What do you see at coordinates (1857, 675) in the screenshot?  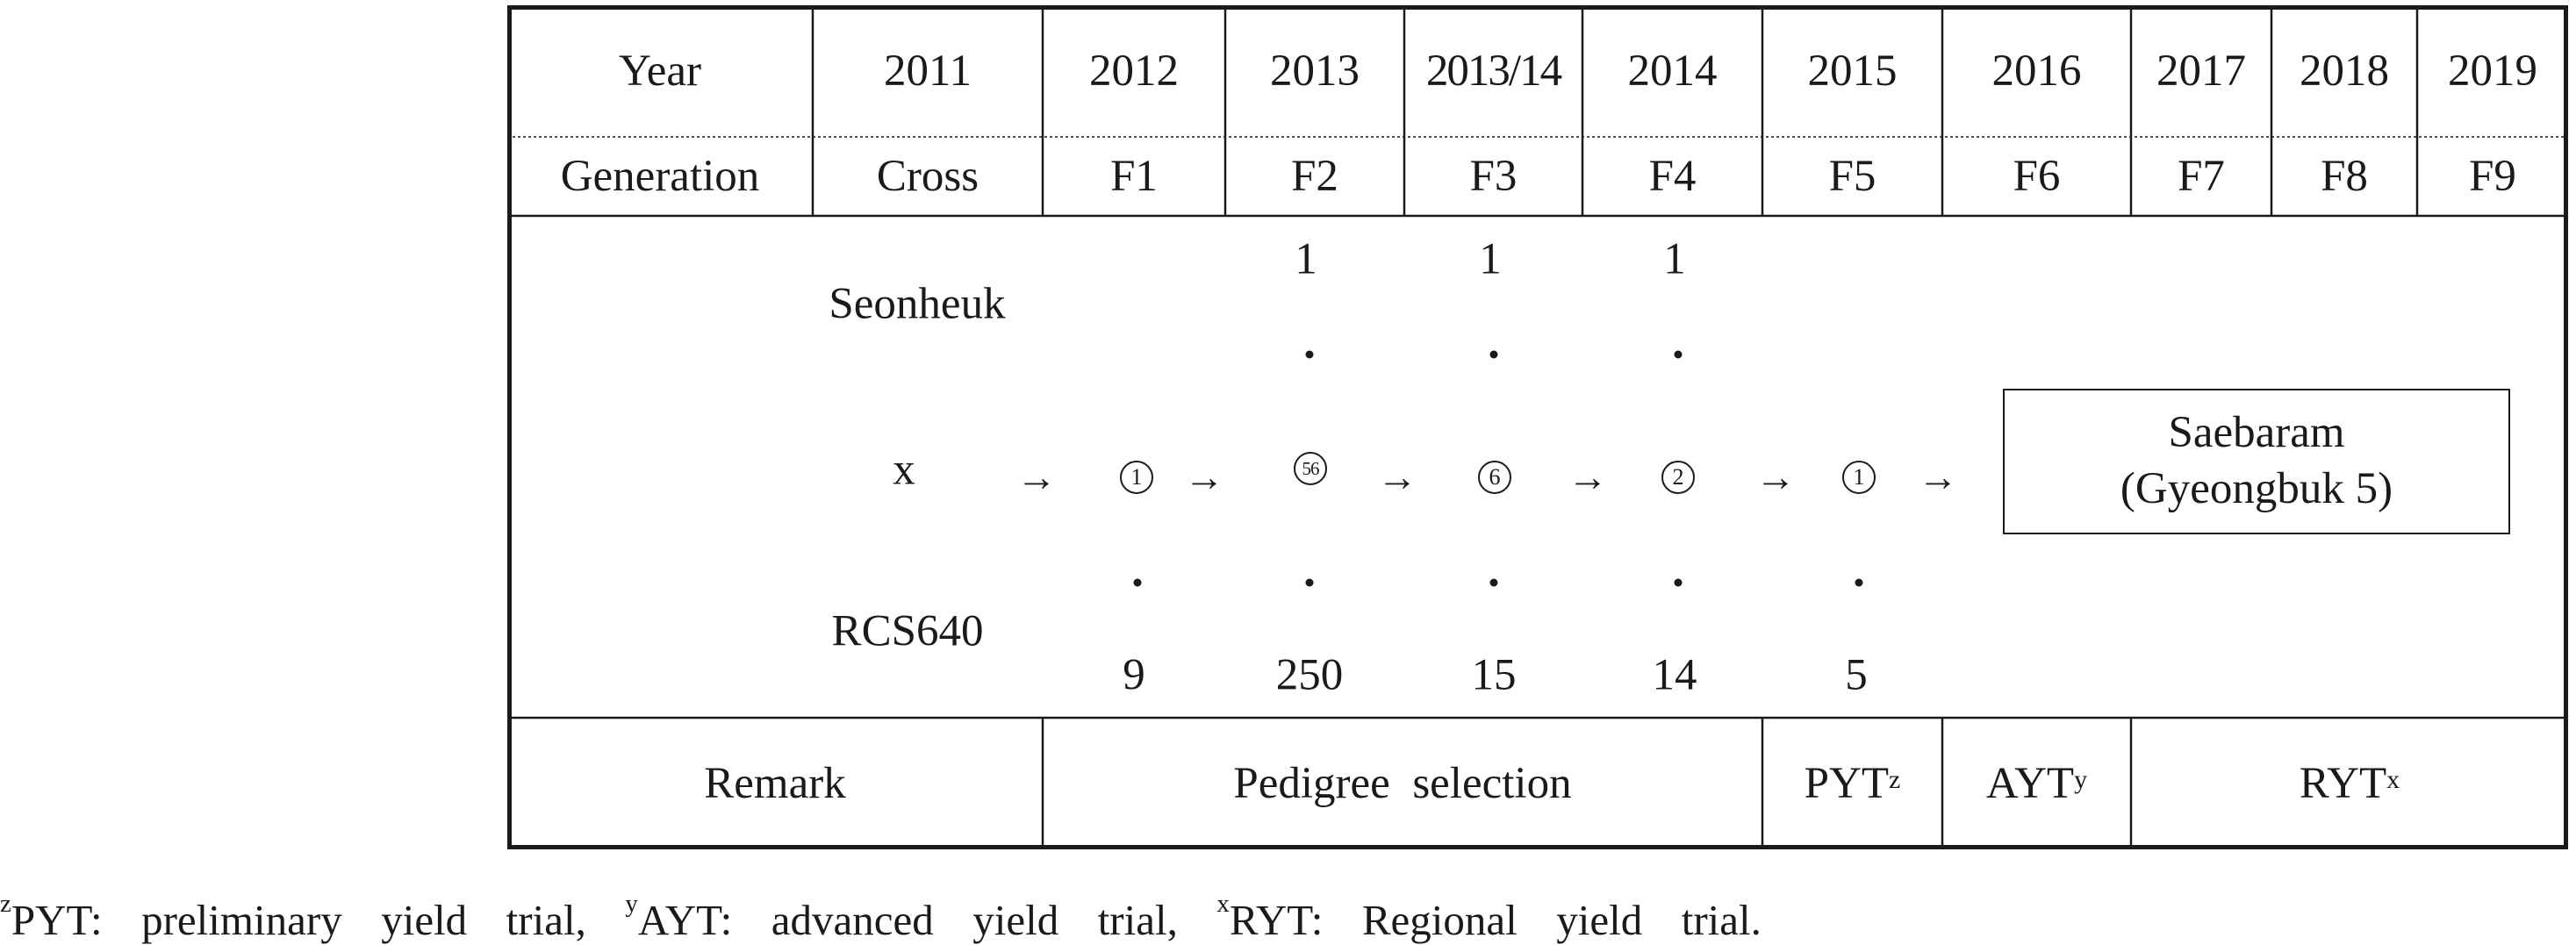 I see `bottom-value-f5: 5` at bounding box center [1857, 675].